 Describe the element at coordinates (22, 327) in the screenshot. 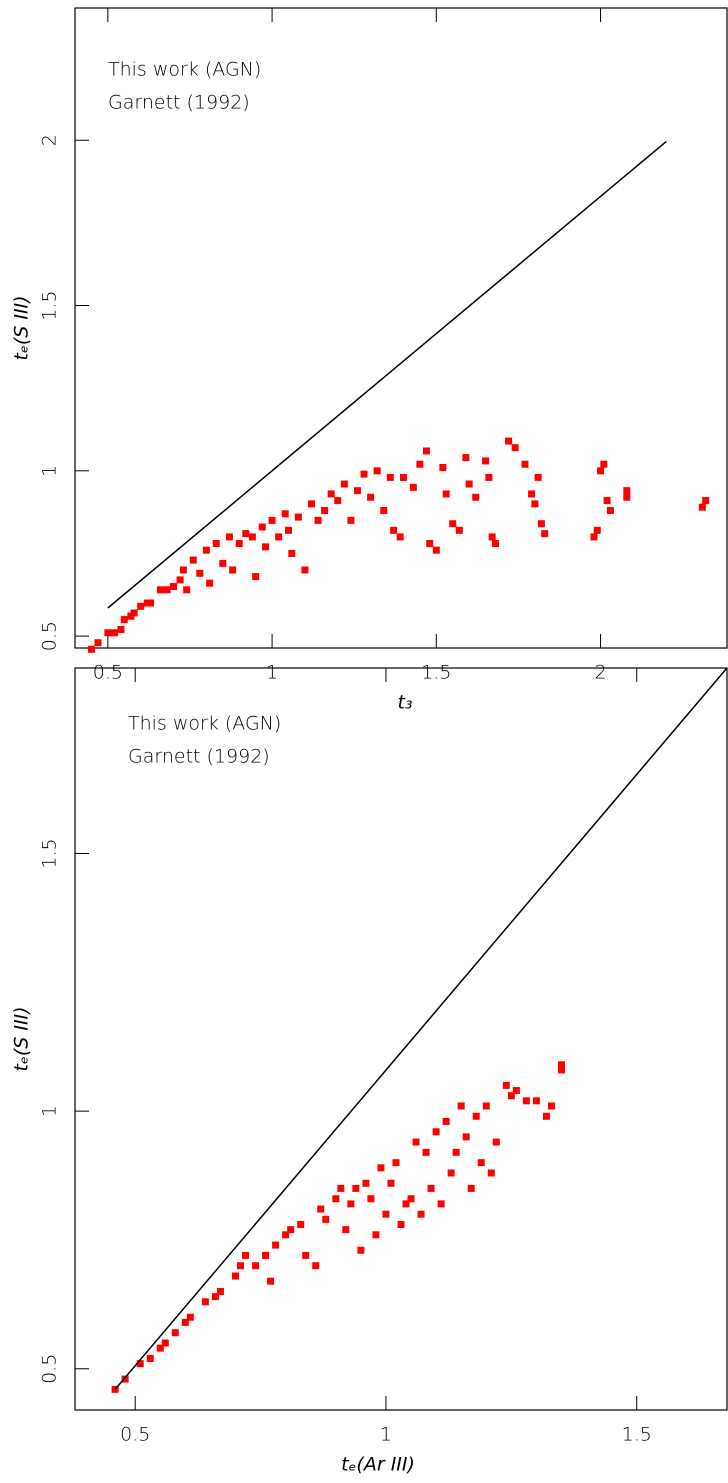

I see `y-axis-label: tₑ(S III)` at that location.